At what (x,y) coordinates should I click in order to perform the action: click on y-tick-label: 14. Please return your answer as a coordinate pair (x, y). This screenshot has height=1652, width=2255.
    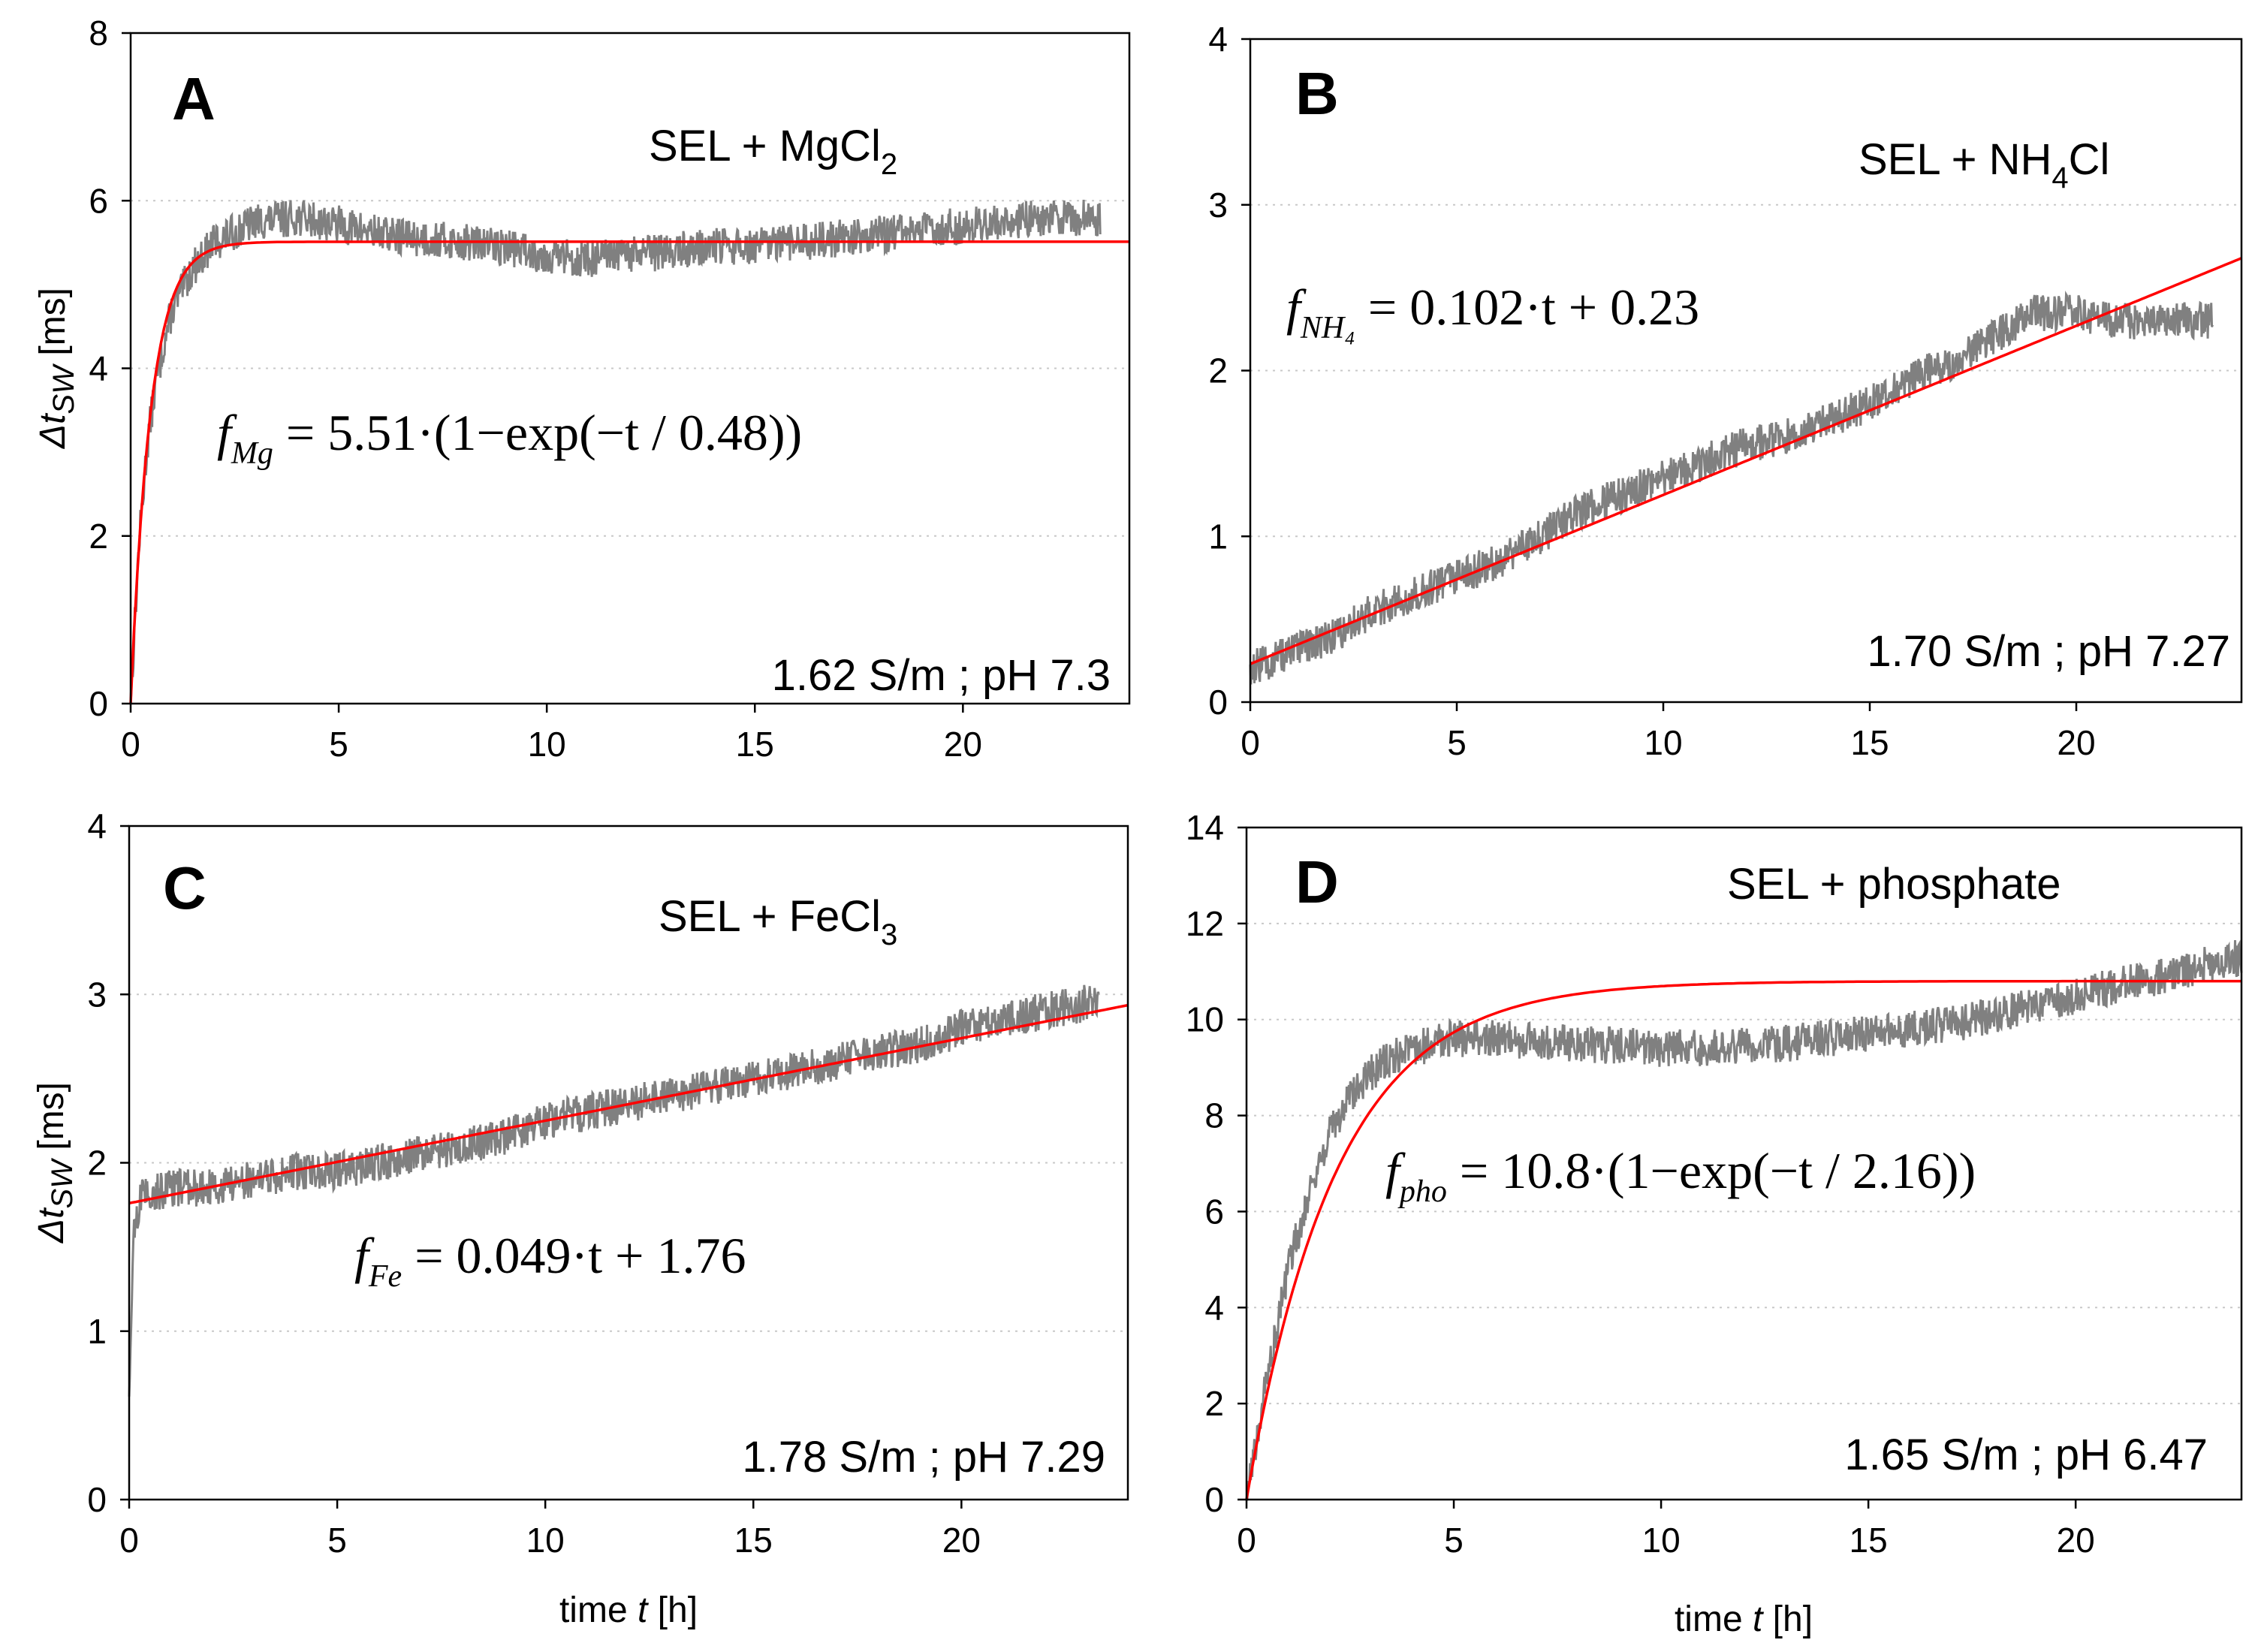
    Looking at the image, I should click on (1205, 827).